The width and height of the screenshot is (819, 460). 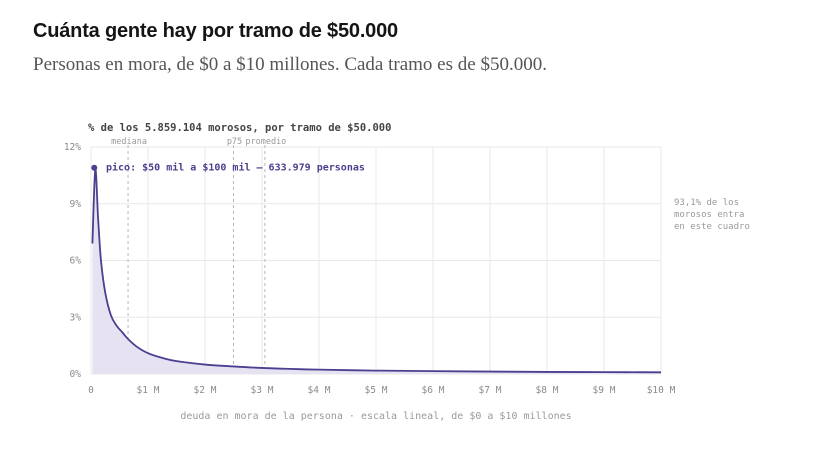 I want to click on x-tick-label: 0, so click(x=91, y=390).